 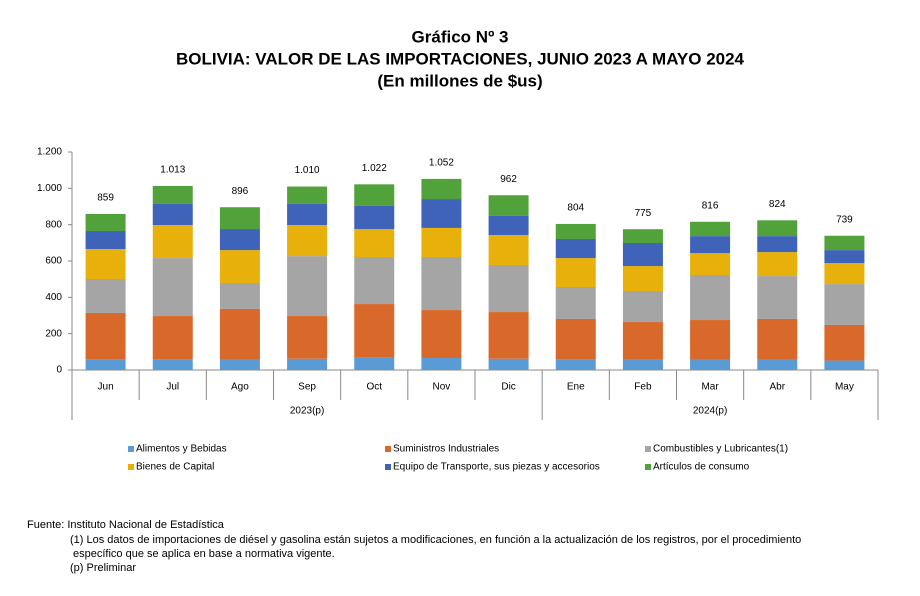 I want to click on total-label: 804, so click(x=575, y=208).